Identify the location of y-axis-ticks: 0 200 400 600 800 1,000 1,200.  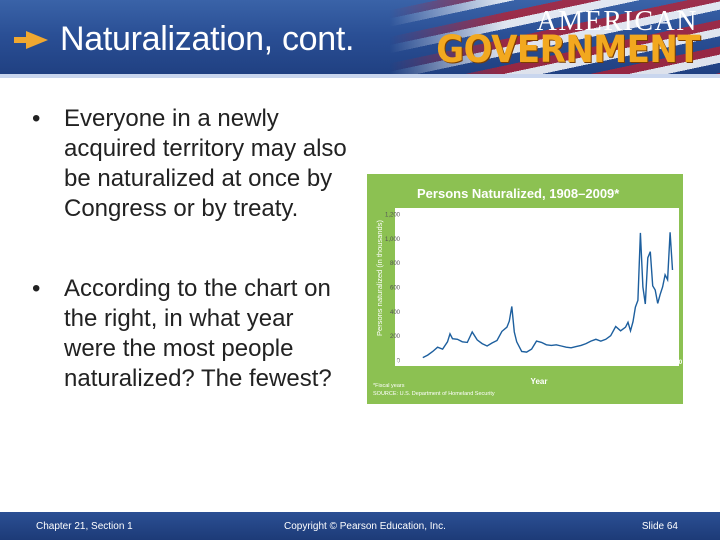
(393, 289).